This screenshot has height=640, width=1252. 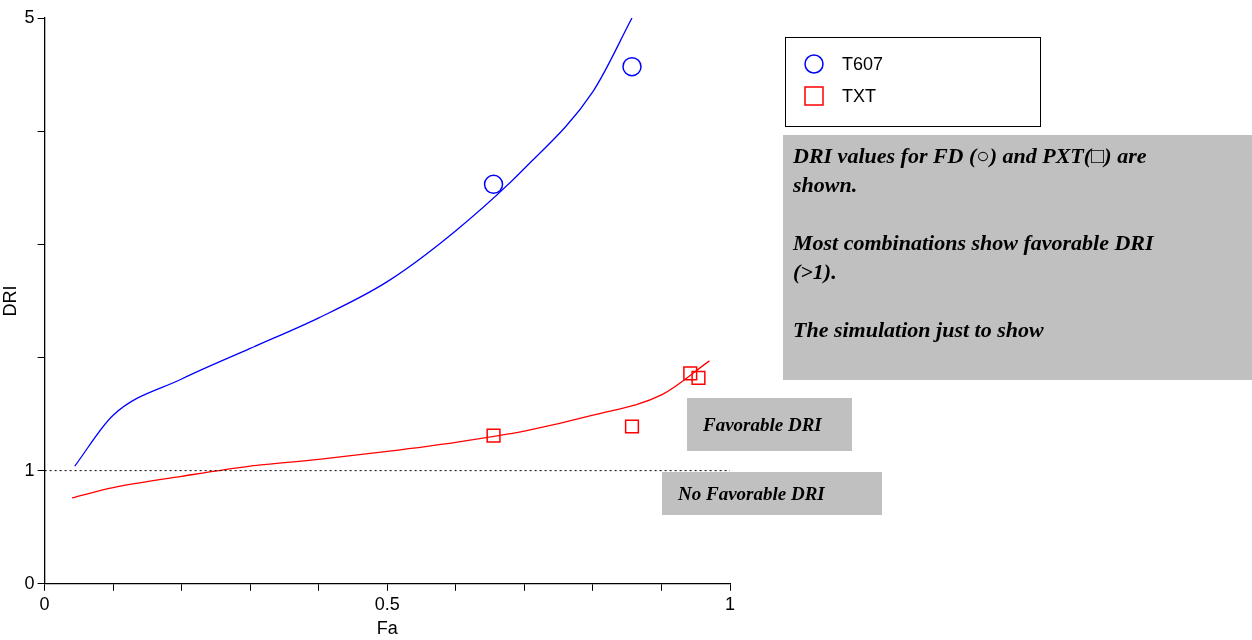 I want to click on note-box: Favorable DRI, so click(x=769, y=424).